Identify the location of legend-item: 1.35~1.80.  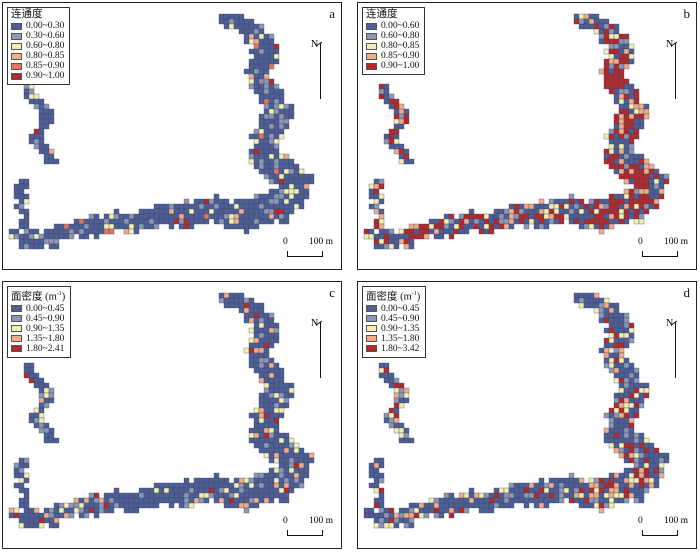
(38, 339).